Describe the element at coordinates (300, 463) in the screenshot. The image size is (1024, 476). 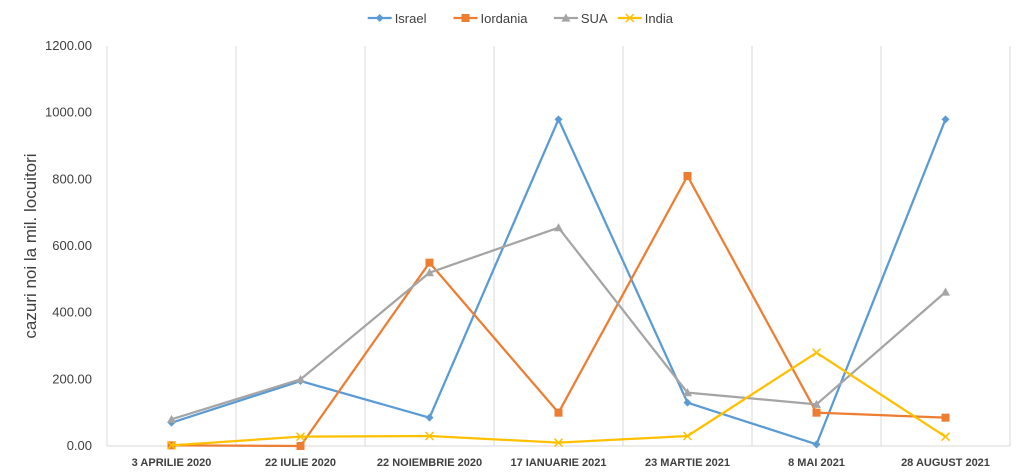
I see `x-tick-label: 22 IULIE 2020` at that location.